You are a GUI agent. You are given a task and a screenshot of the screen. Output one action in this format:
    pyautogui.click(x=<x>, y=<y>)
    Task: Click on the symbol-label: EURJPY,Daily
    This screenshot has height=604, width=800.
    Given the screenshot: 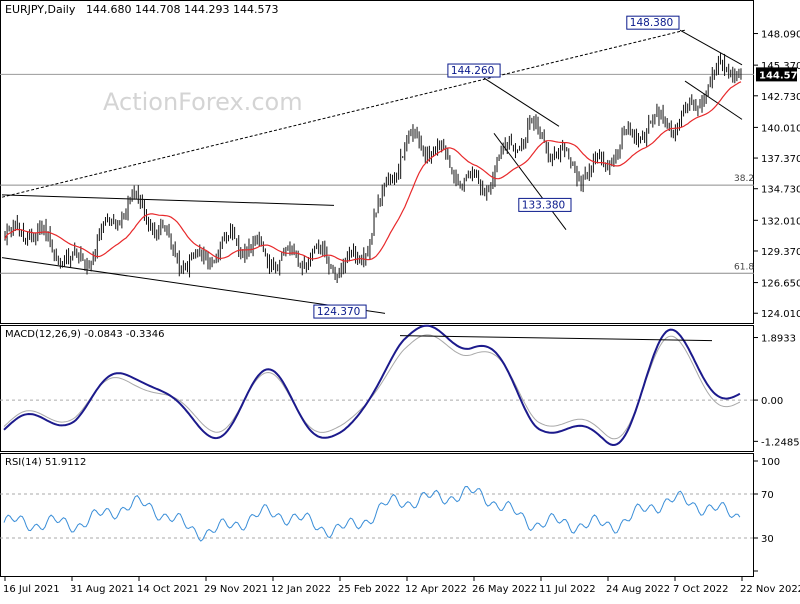 What is the action you would take?
    pyautogui.click(x=40, y=9)
    